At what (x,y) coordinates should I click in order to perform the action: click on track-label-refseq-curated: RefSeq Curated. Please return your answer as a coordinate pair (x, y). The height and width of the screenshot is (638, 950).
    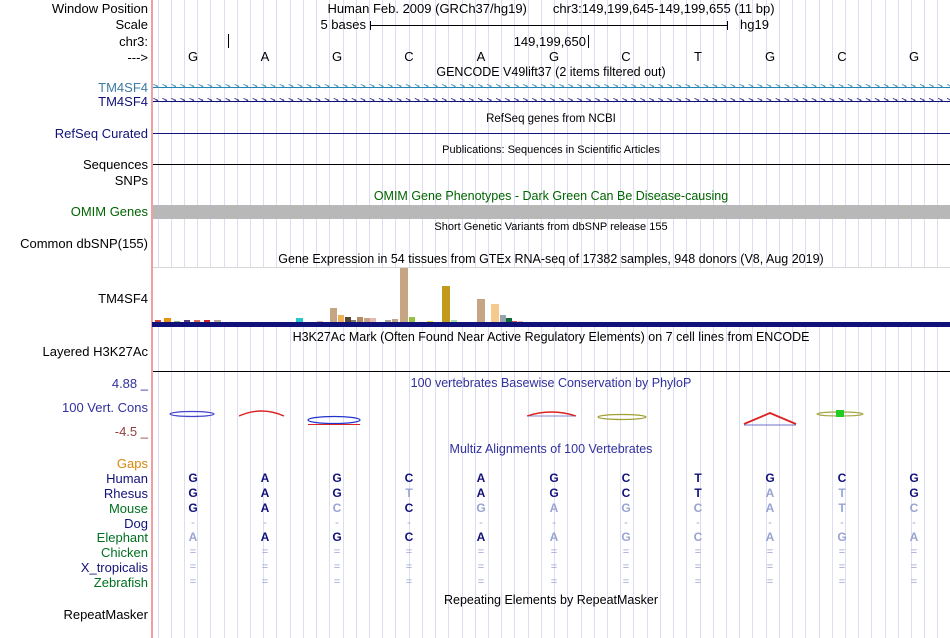
    Looking at the image, I should click on (101, 133).